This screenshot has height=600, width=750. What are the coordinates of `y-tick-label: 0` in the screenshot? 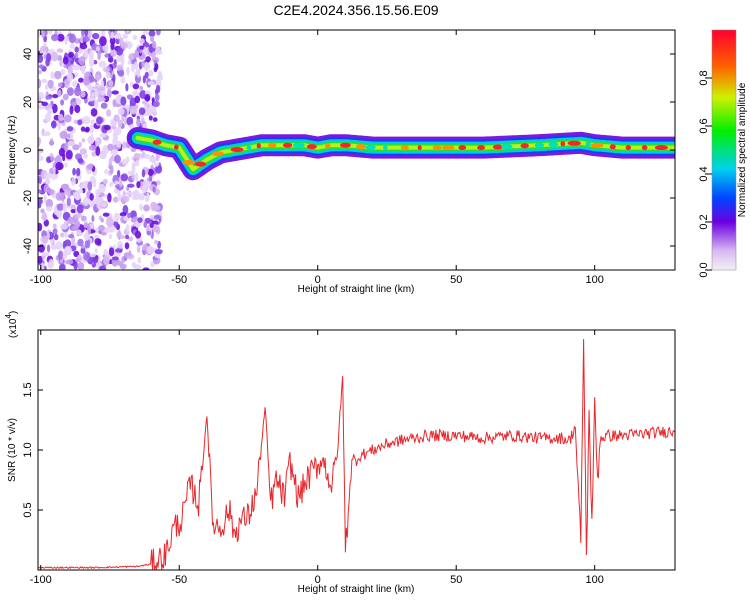 It's located at (28, 150).